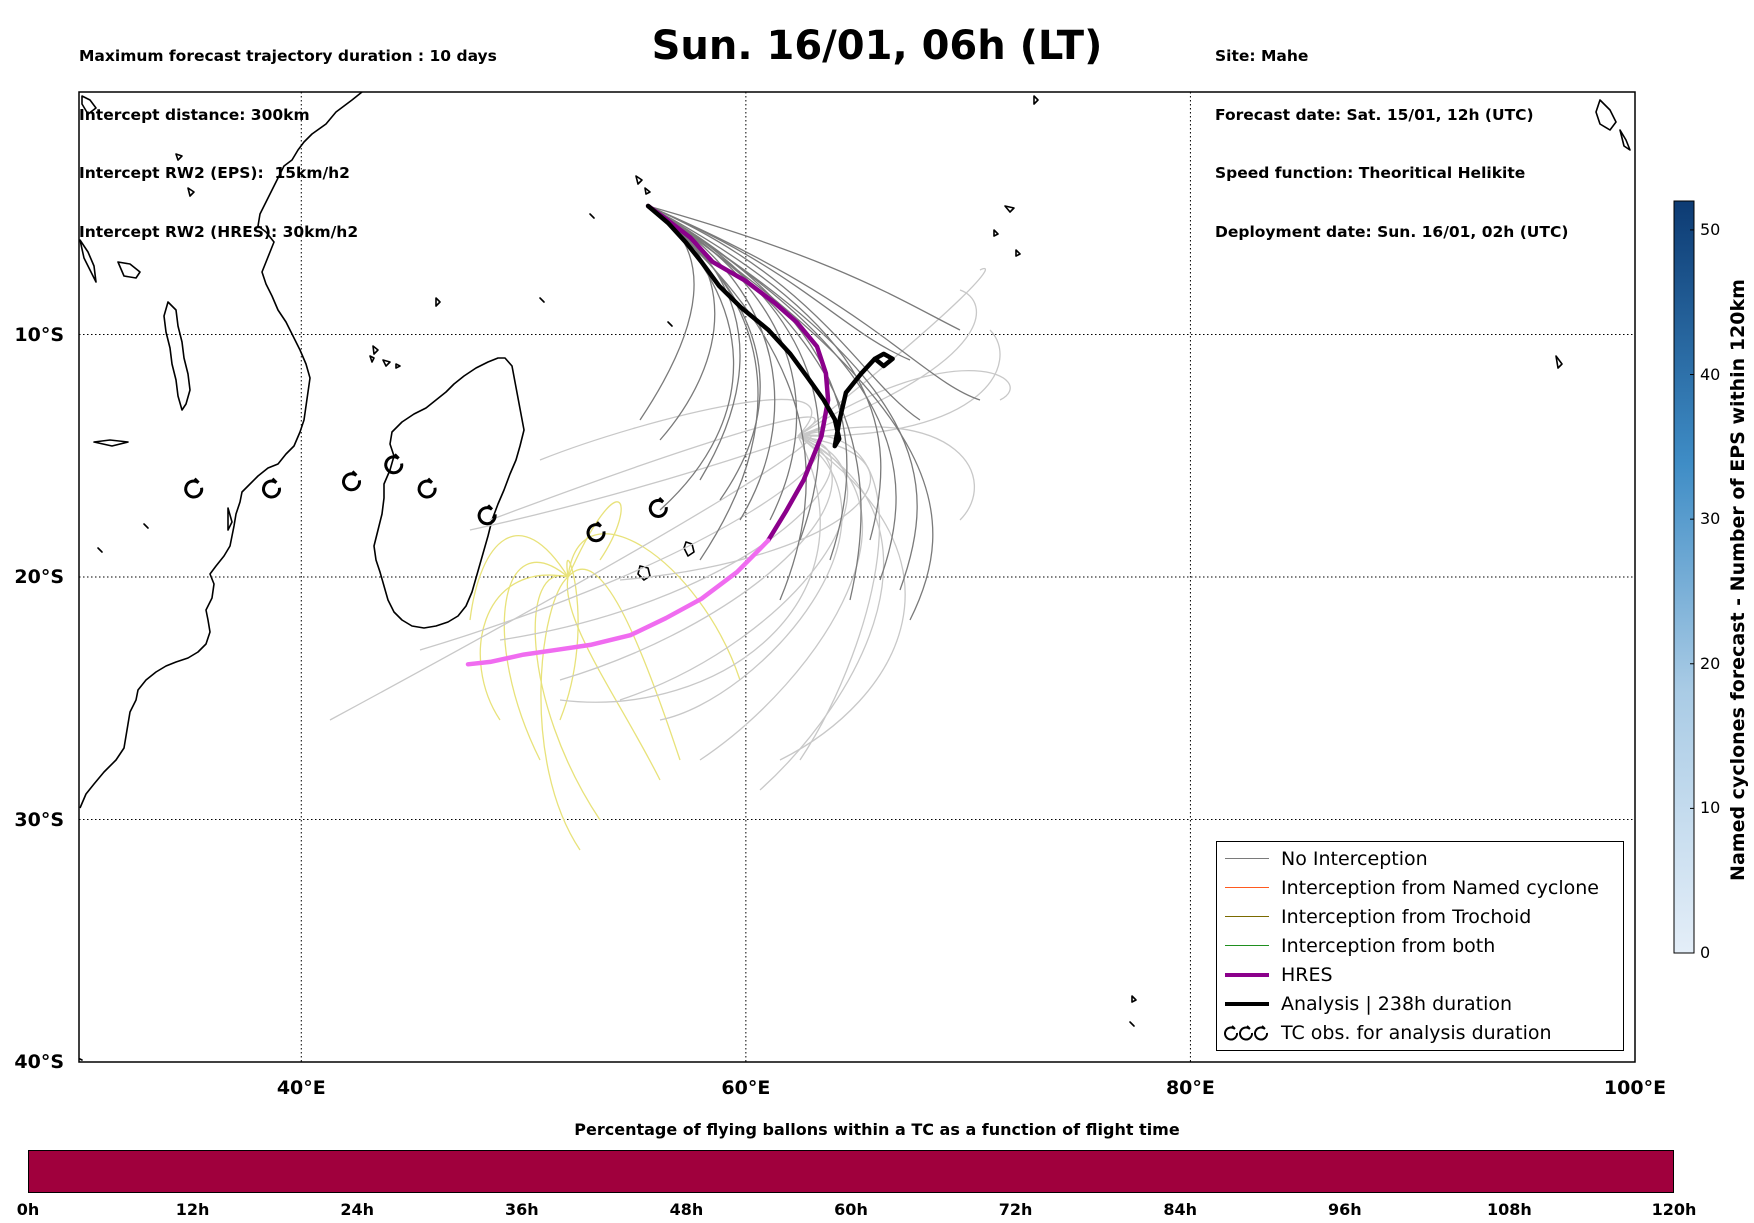 Image resolution: width=1754 pixels, height=1223 pixels. Describe the element at coordinates (39, 577) in the screenshot. I see `latitude-label: 20°S` at that location.